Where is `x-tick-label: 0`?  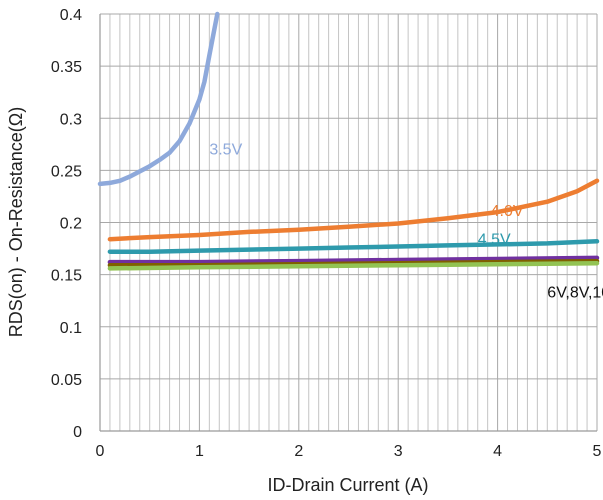
x-tick-label: 0 is located at coordinates (100, 451).